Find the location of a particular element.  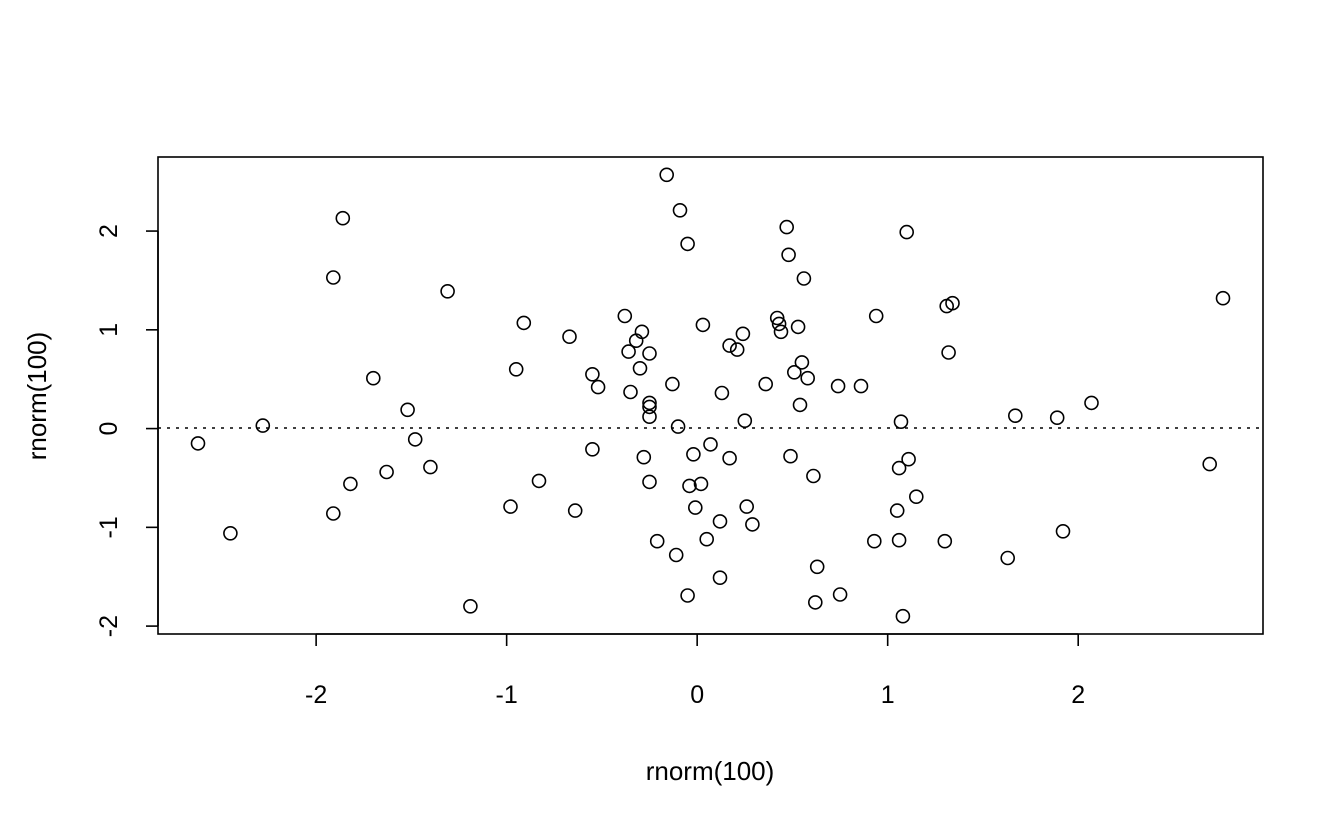

y-axis-label: rnorm(100) is located at coordinates (37, 396).